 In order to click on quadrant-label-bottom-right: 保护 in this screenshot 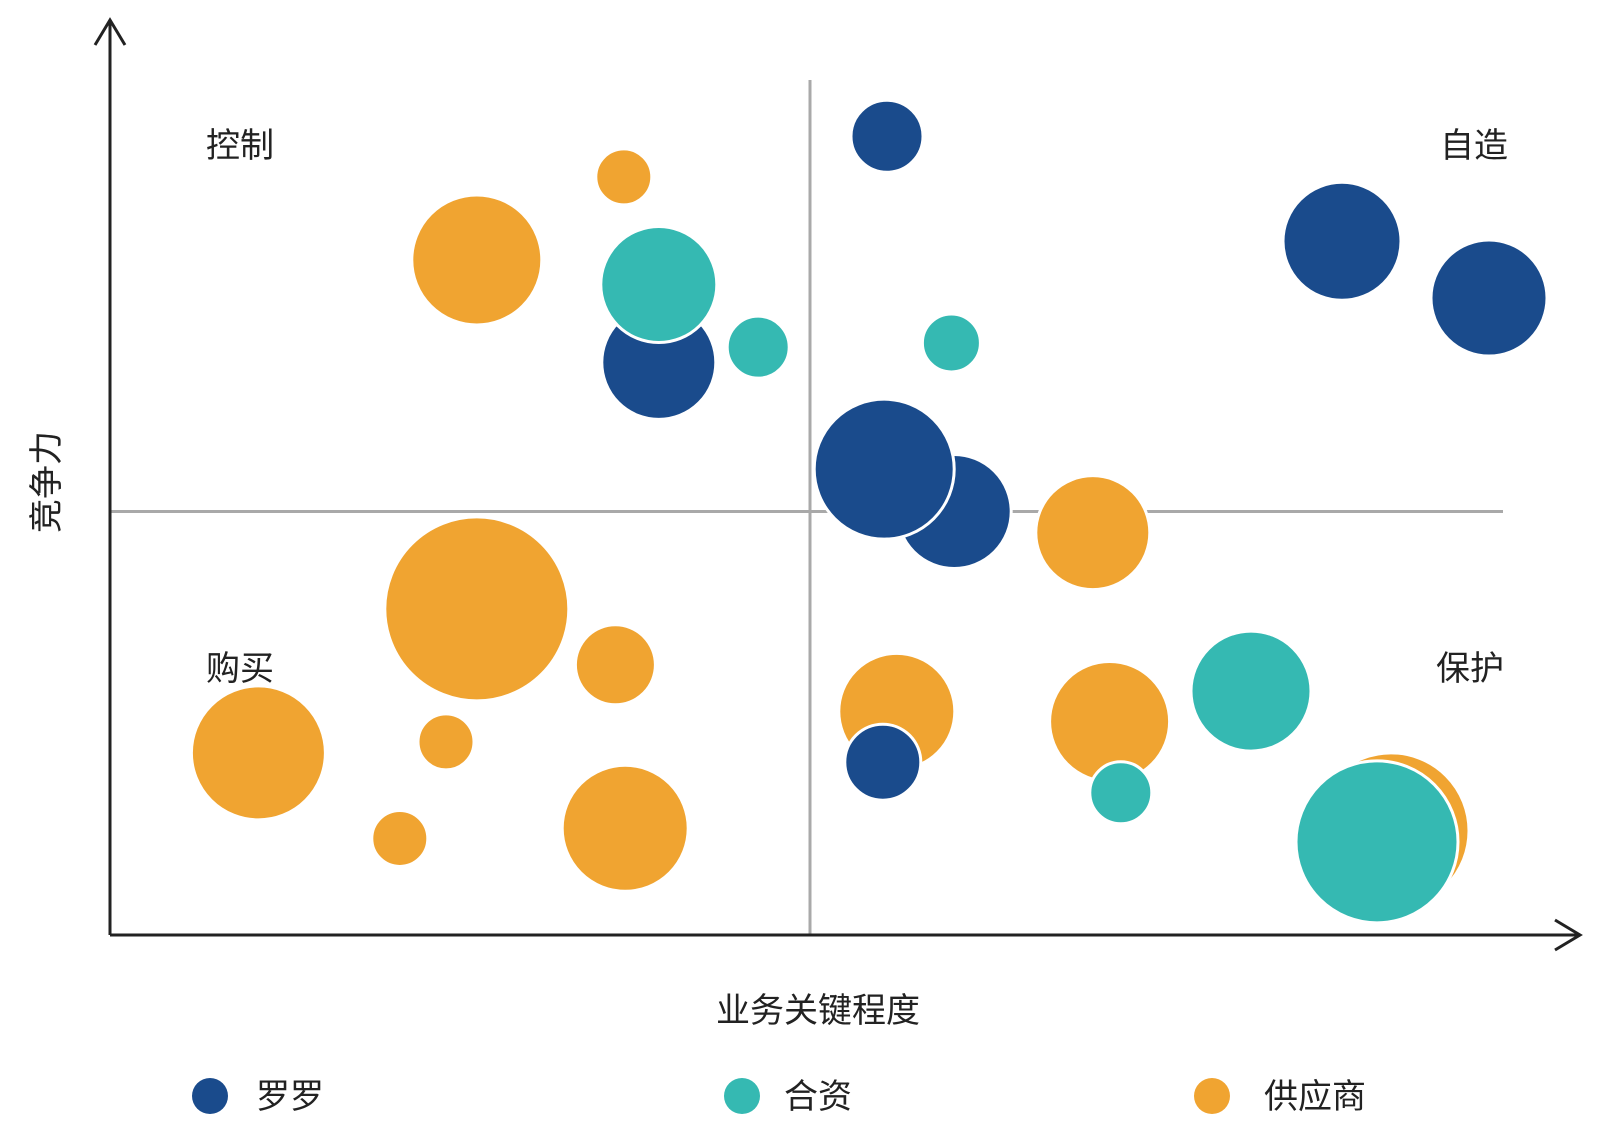, I will do `click(1470, 669)`.